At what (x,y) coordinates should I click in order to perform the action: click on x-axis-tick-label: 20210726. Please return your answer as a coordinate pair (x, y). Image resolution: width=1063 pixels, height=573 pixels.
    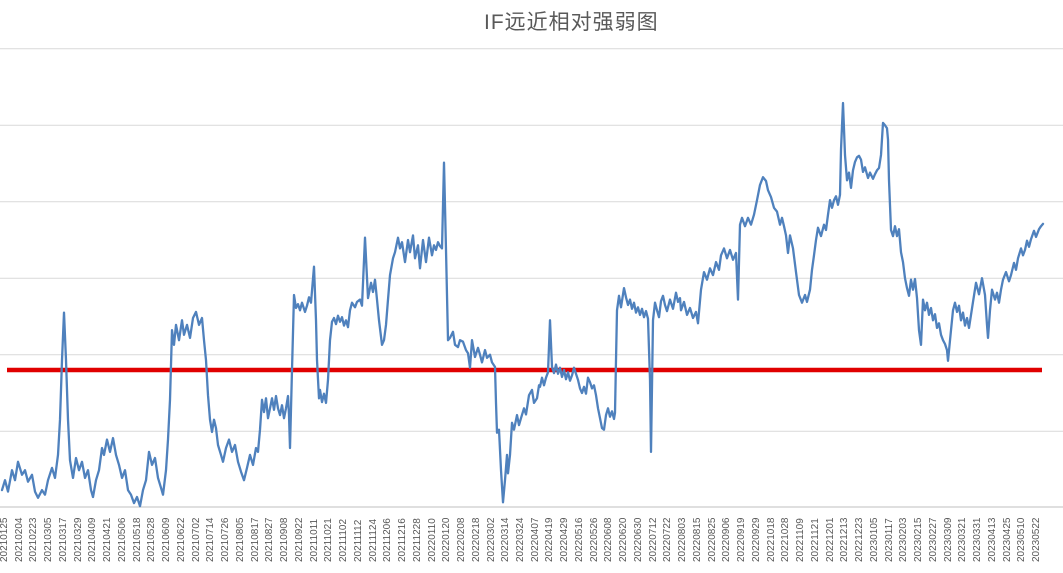
    Looking at the image, I should click on (226, 540).